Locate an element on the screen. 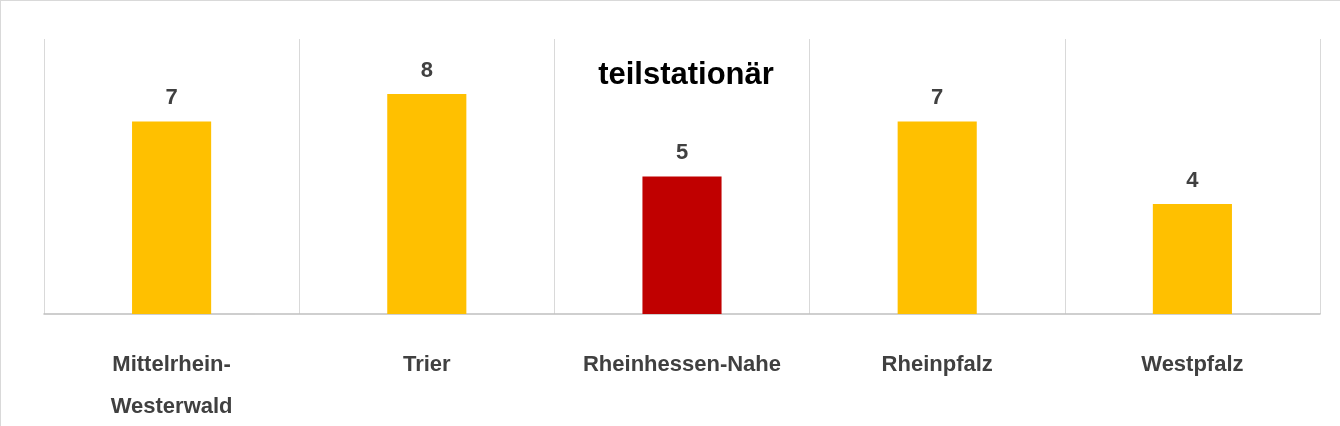 Image resolution: width=1340 pixels, height=426 pixels. x-tick-label: Rheinhessen-Nahe is located at coordinates (682, 363).